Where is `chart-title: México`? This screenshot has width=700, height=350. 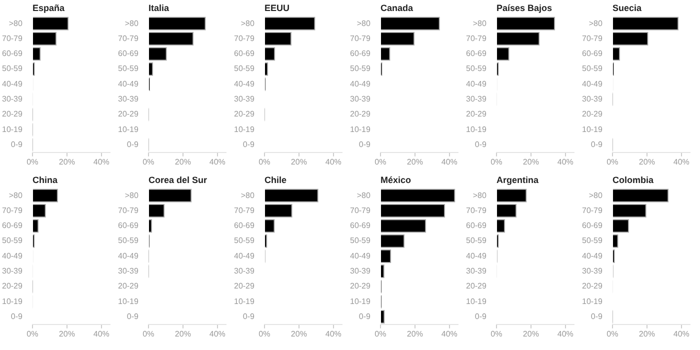
chart-title: México is located at coordinates (396, 179).